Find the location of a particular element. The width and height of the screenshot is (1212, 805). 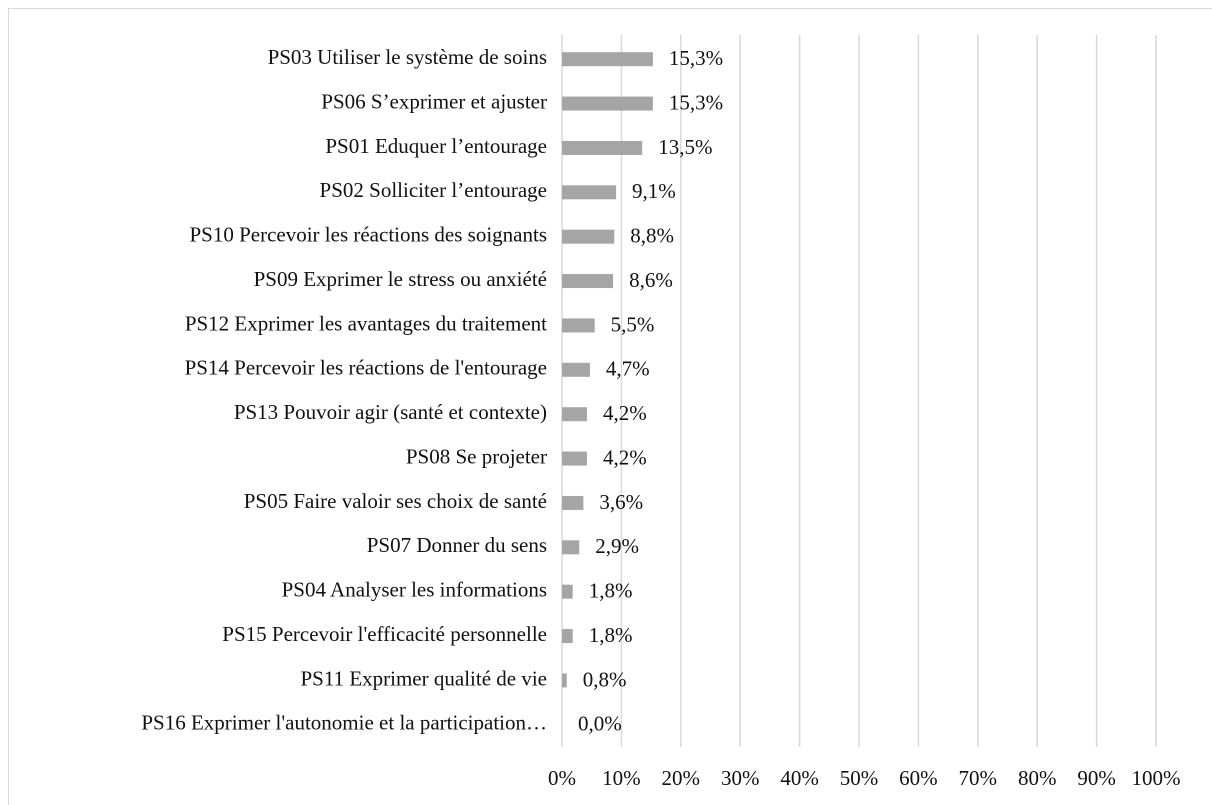

data-label: 0,0% is located at coordinates (600, 724).